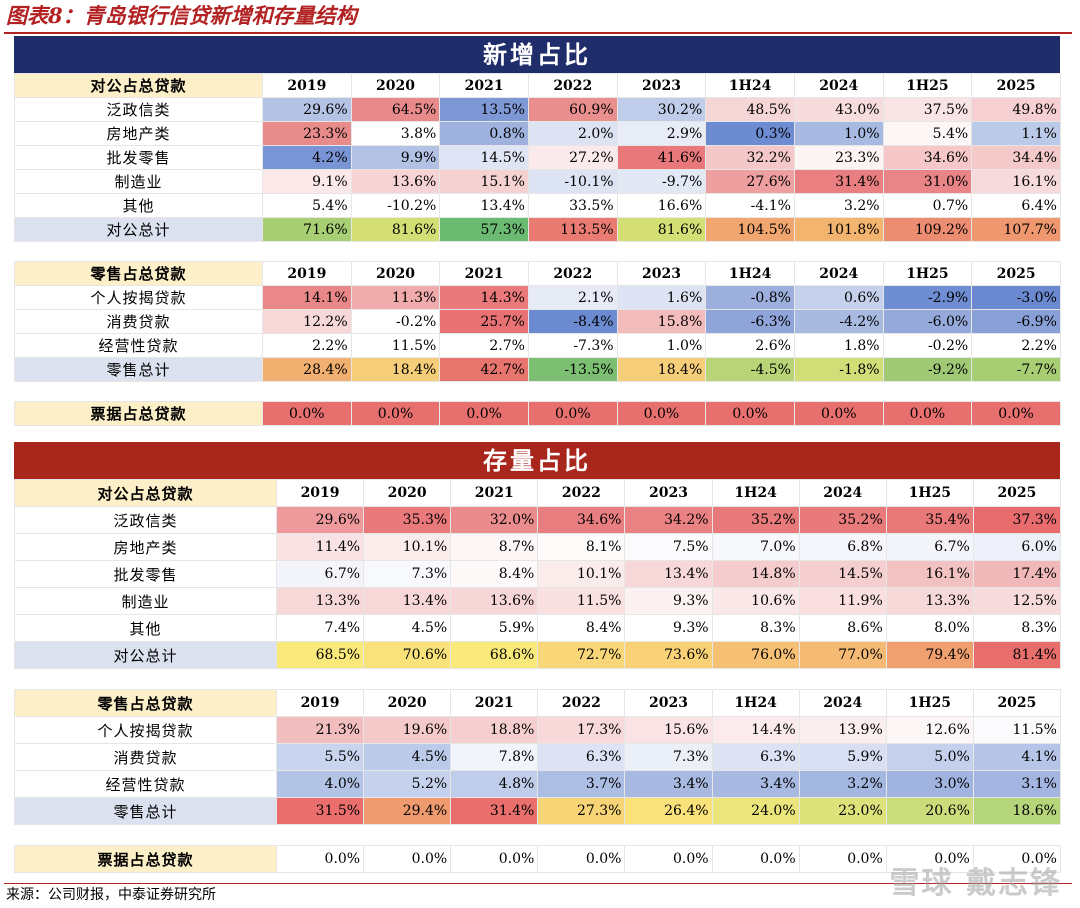 The height and width of the screenshot is (908, 1080). What do you see at coordinates (138, 413) in the screenshot?
I see `bills-label: 票据占总贷款` at bounding box center [138, 413].